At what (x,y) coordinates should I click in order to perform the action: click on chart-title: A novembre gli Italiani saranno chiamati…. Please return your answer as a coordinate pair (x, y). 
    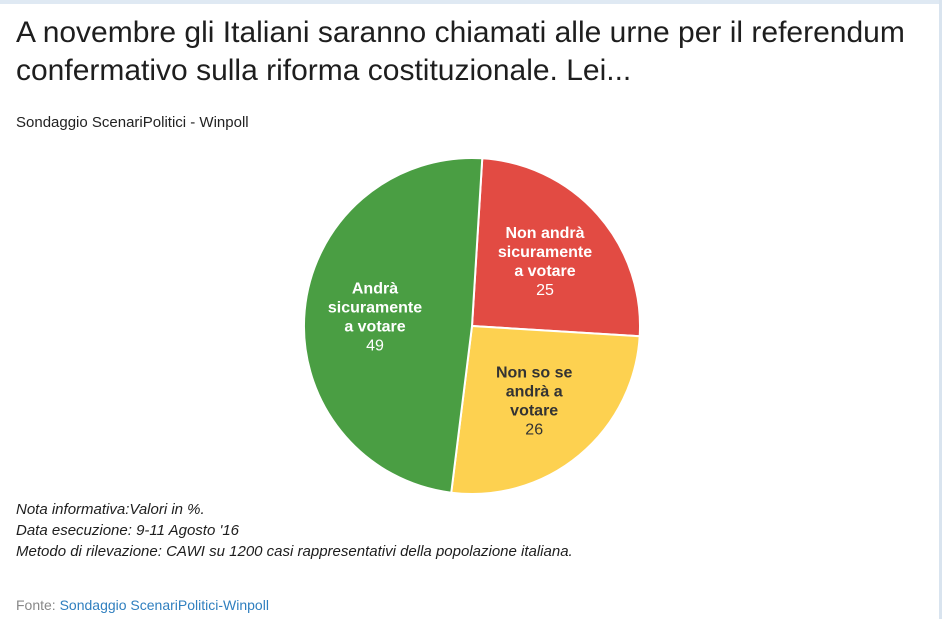
    Looking at the image, I should click on (460, 51).